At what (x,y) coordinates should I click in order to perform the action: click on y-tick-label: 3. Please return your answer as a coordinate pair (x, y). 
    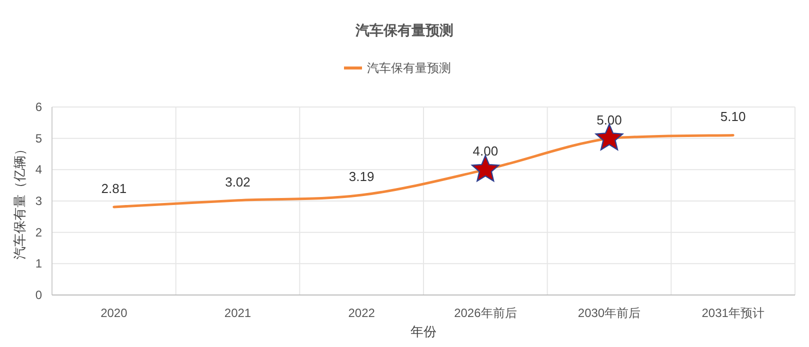
    Looking at the image, I should click on (38, 201).